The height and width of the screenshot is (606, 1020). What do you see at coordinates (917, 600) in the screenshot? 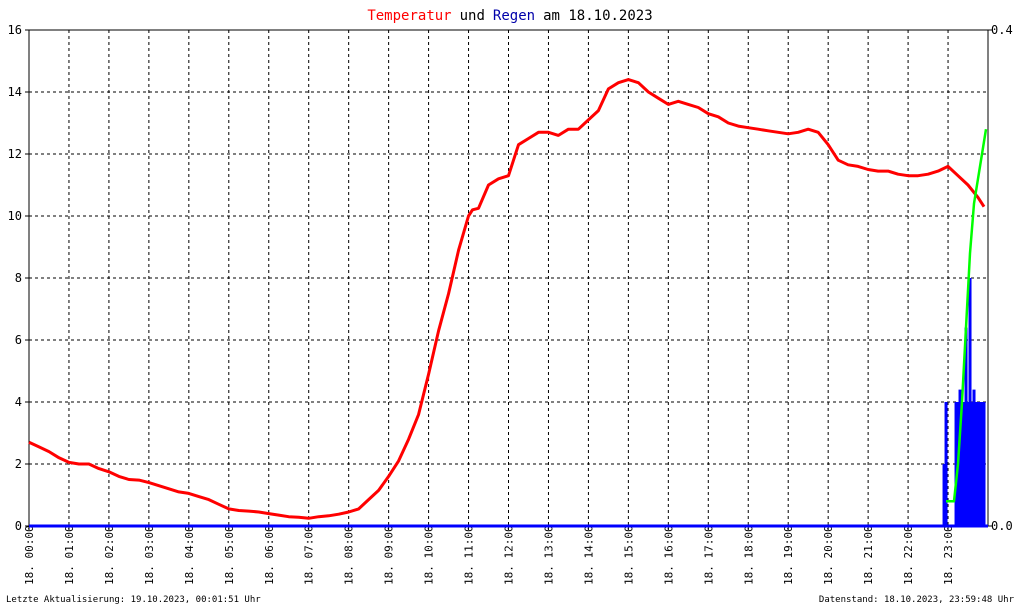
I see `footer-data-status: Datenstand: 18.10.2023, 23:59:48 Uhr` at bounding box center [917, 600].